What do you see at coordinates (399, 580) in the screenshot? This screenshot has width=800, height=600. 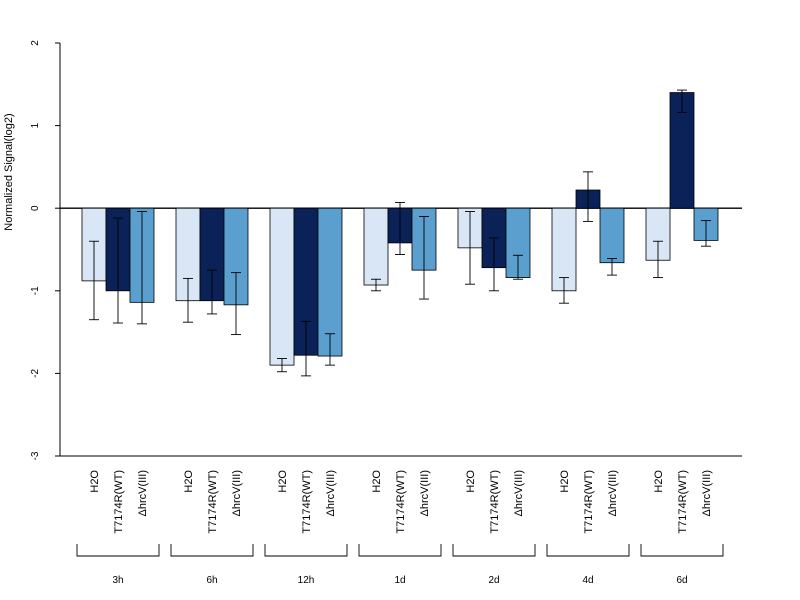 I see `group-label: 1d` at bounding box center [399, 580].